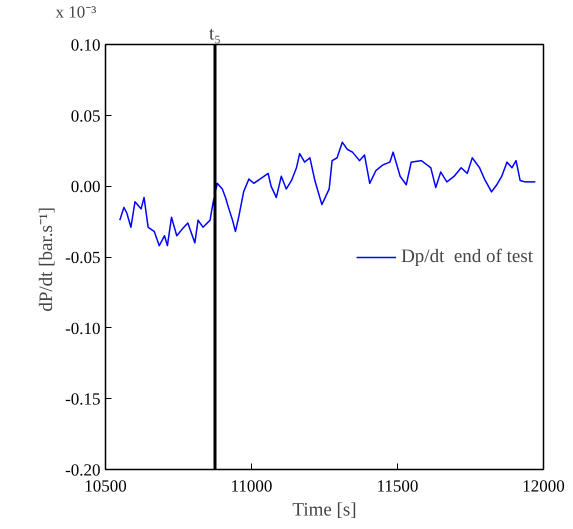 The width and height of the screenshot is (573, 529). I want to click on y-tick-label: 0.10, so click(85, 45).